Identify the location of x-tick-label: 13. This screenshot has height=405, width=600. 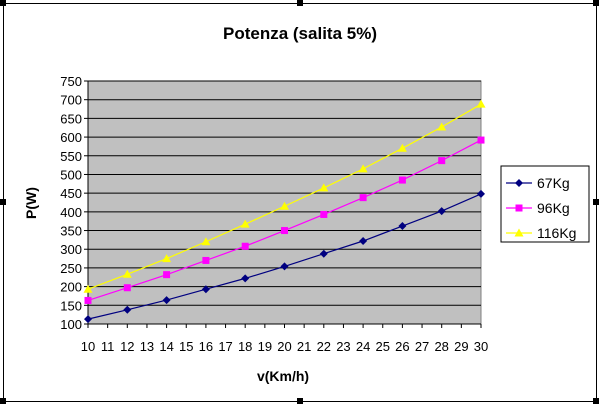
(147, 346).